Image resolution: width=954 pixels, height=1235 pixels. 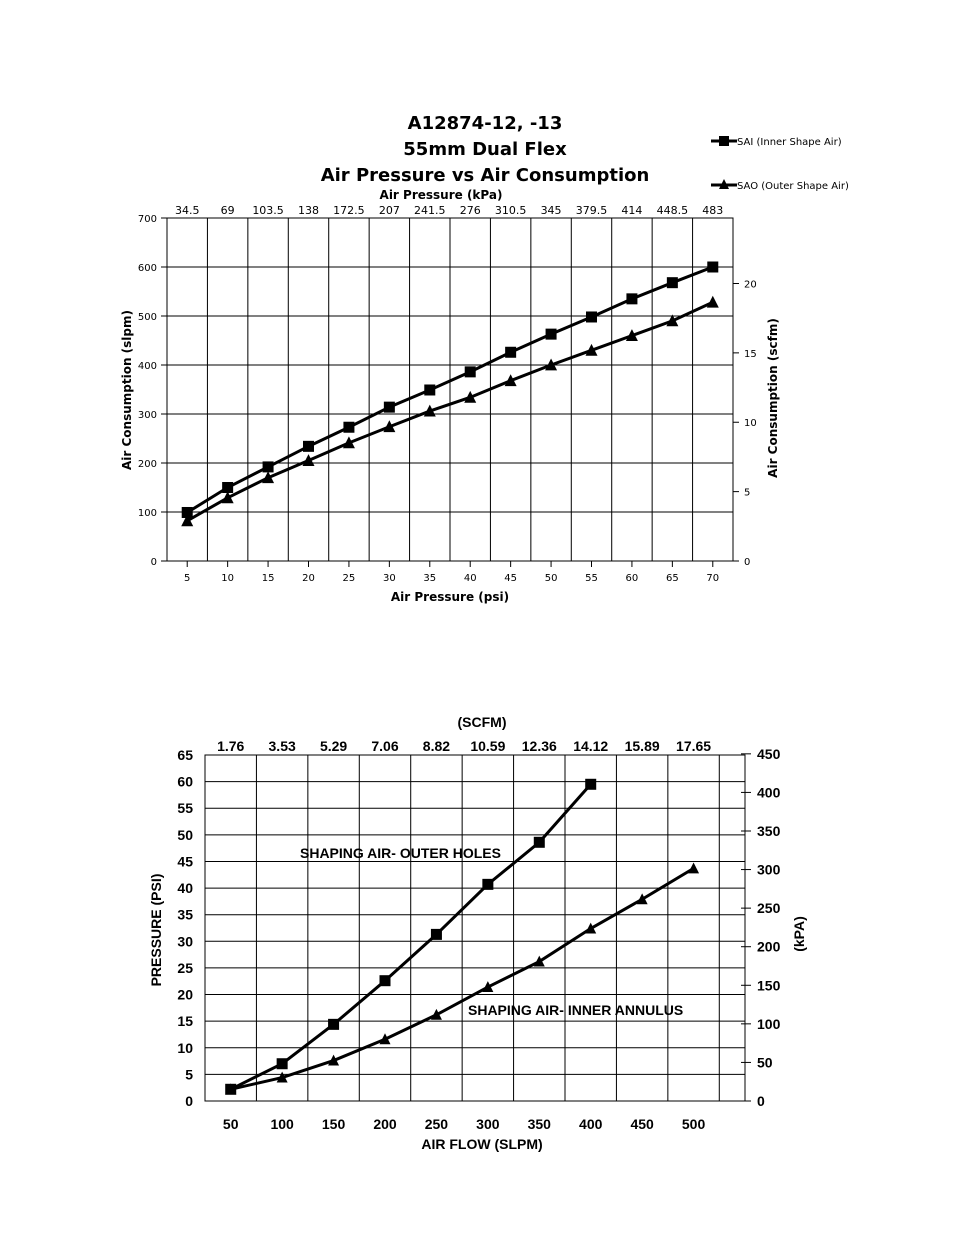 I want to click on chart1-y-tick-label: 700, so click(x=147, y=219).